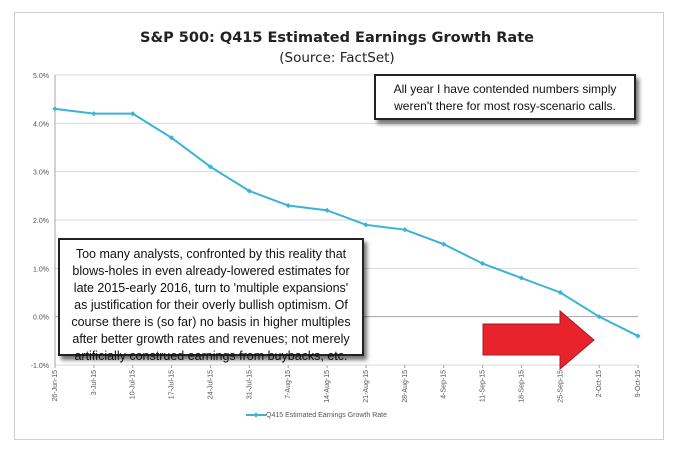 The height and width of the screenshot is (456, 674). I want to click on x-tick-label: 7-Aug-15, so click(288, 384).